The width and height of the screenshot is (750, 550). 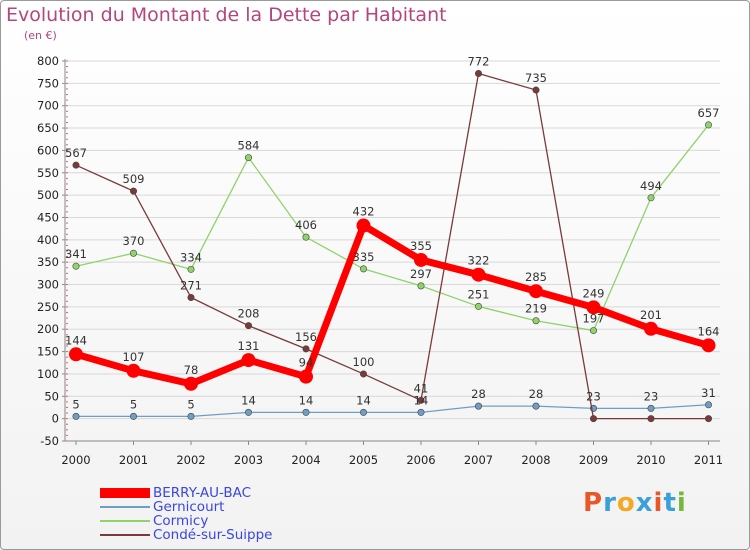 What do you see at coordinates (479, 62) in the screenshot?
I see `data-label: 772` at bounding box center [479, 62].